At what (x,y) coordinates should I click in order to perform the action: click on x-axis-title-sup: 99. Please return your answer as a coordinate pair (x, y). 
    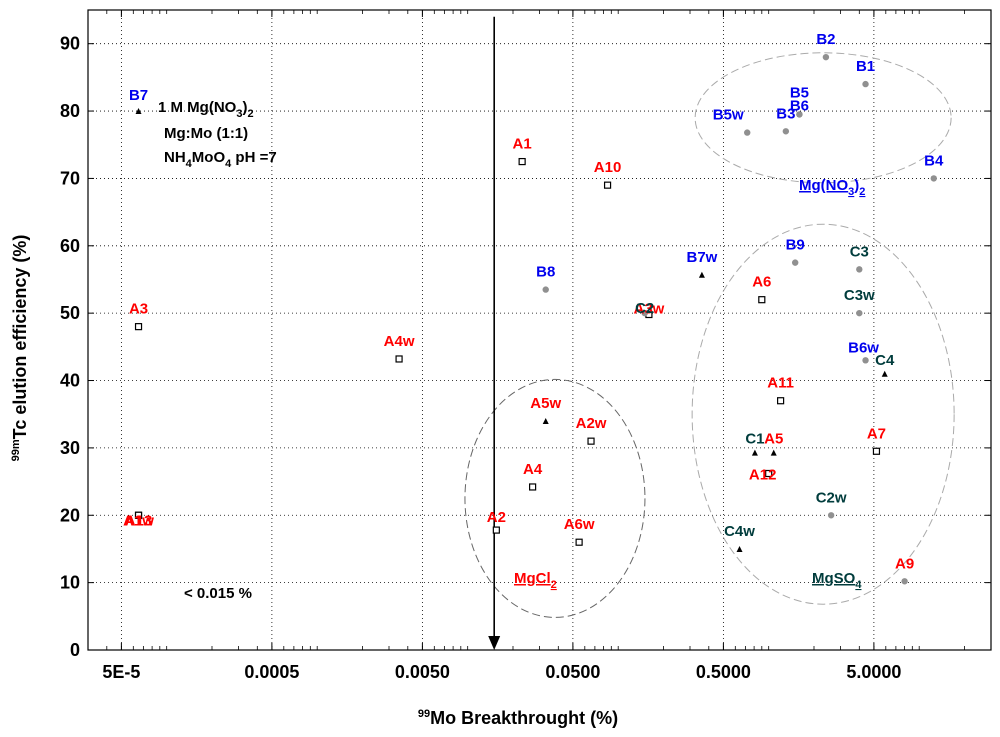
    Looking at the image, I should click on (424, 714).